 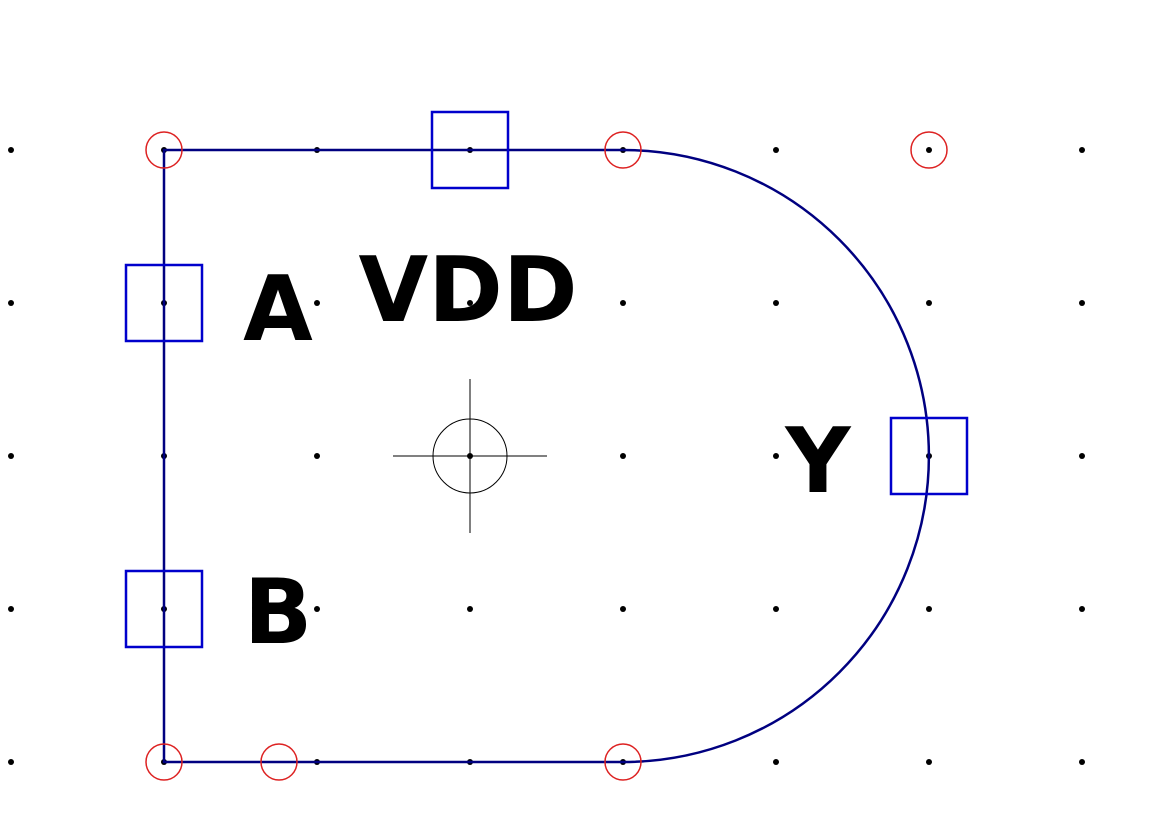 What do you see at coordinates (164, 609) in the screenshot?
I see `pin-b` at bounding box center [164, 609].